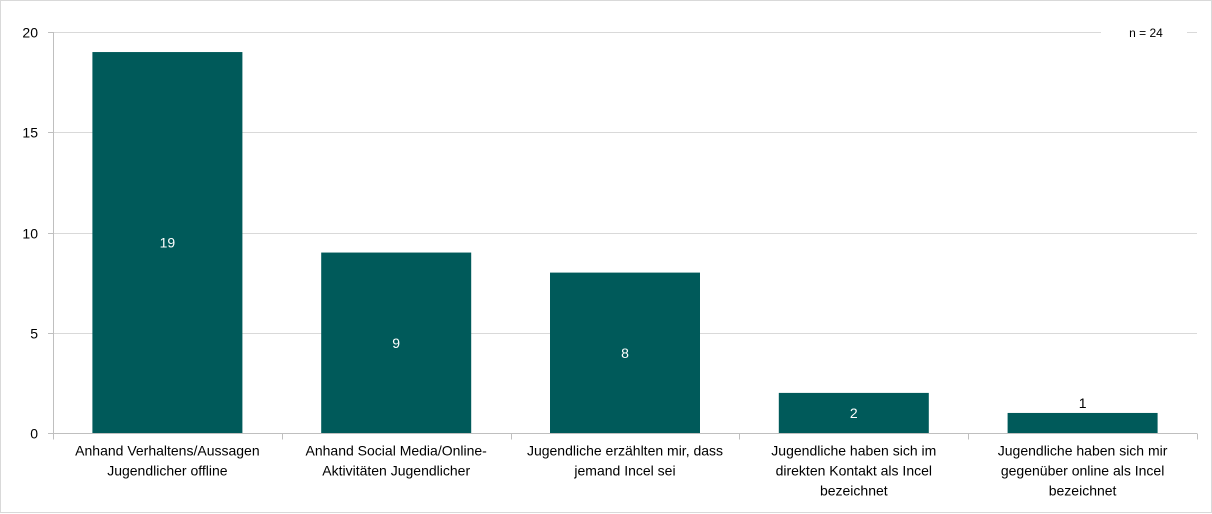  Describe the element at coordinates (1083, 423) in the screenshot. I see `bar` at that location.